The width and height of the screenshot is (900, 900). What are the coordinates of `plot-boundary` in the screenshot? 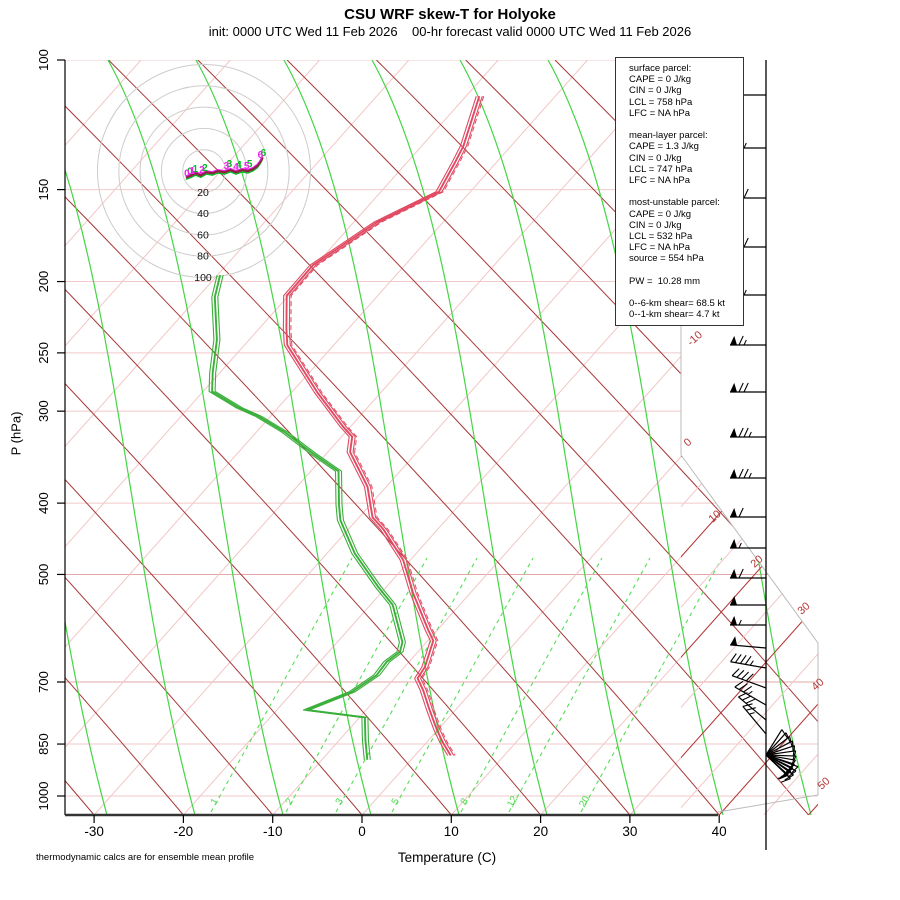 It's located at (749, 567).